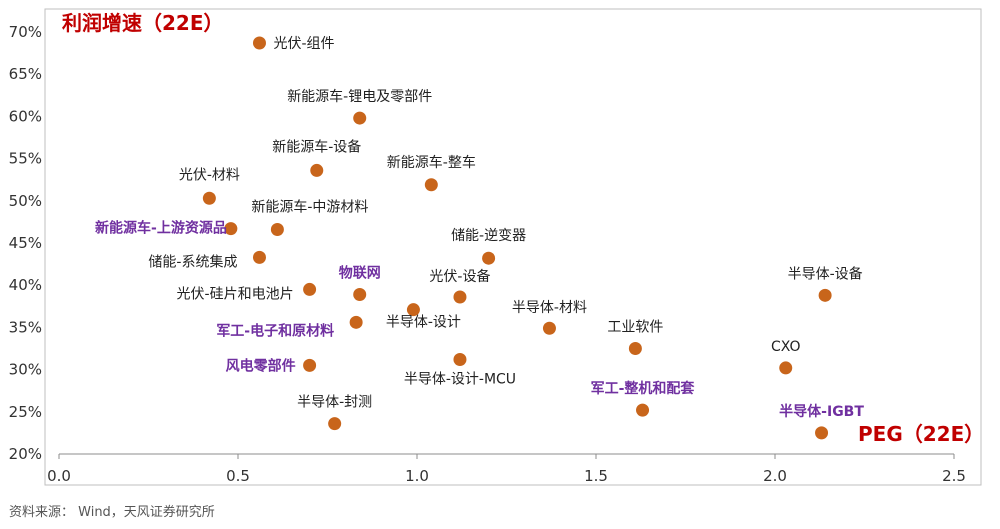  I want to click on data-point-label: 半导体-材料, so click(549, 308).